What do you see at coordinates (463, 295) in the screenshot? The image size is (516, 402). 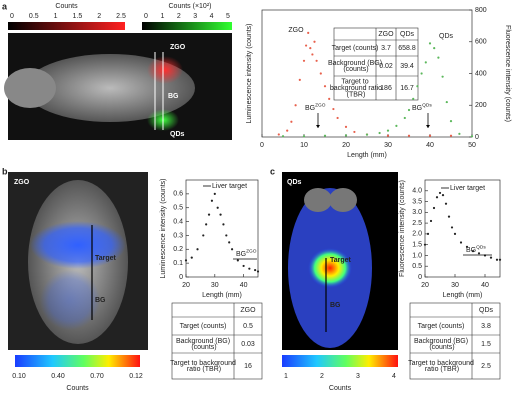 I see `x-axis-label: Length (mm)` at bounding box center [463, 295].